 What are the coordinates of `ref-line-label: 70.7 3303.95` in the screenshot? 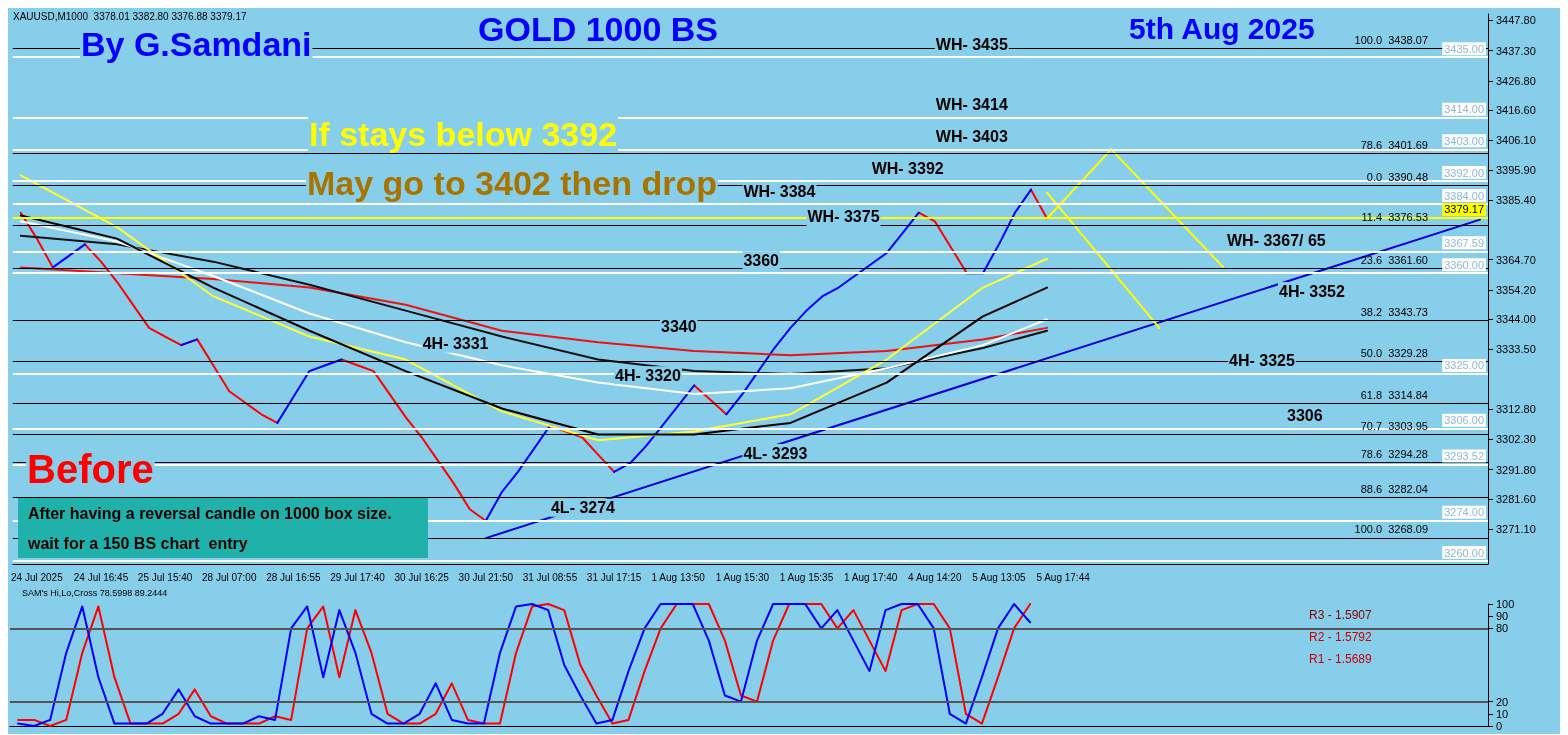 It's located at (1394, 426).